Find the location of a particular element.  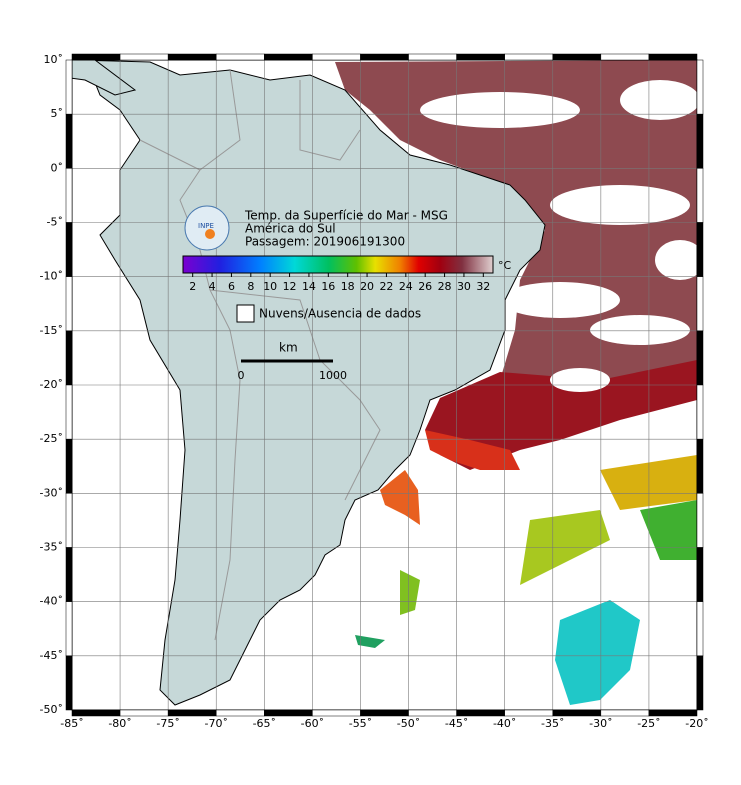

colorbar-unit: °C is located at coordinates (505, 265).